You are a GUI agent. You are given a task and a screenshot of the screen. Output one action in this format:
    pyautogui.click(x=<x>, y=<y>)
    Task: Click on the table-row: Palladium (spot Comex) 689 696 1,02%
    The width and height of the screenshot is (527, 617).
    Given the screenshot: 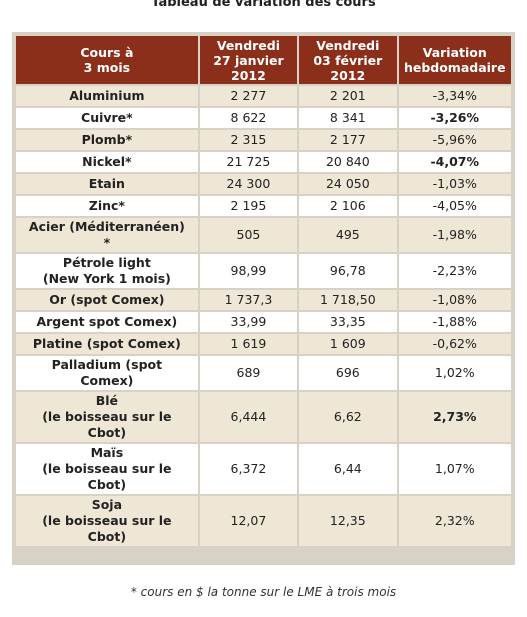 What is the action you would take?
    pyautogui.click(x=263, y=373)
    